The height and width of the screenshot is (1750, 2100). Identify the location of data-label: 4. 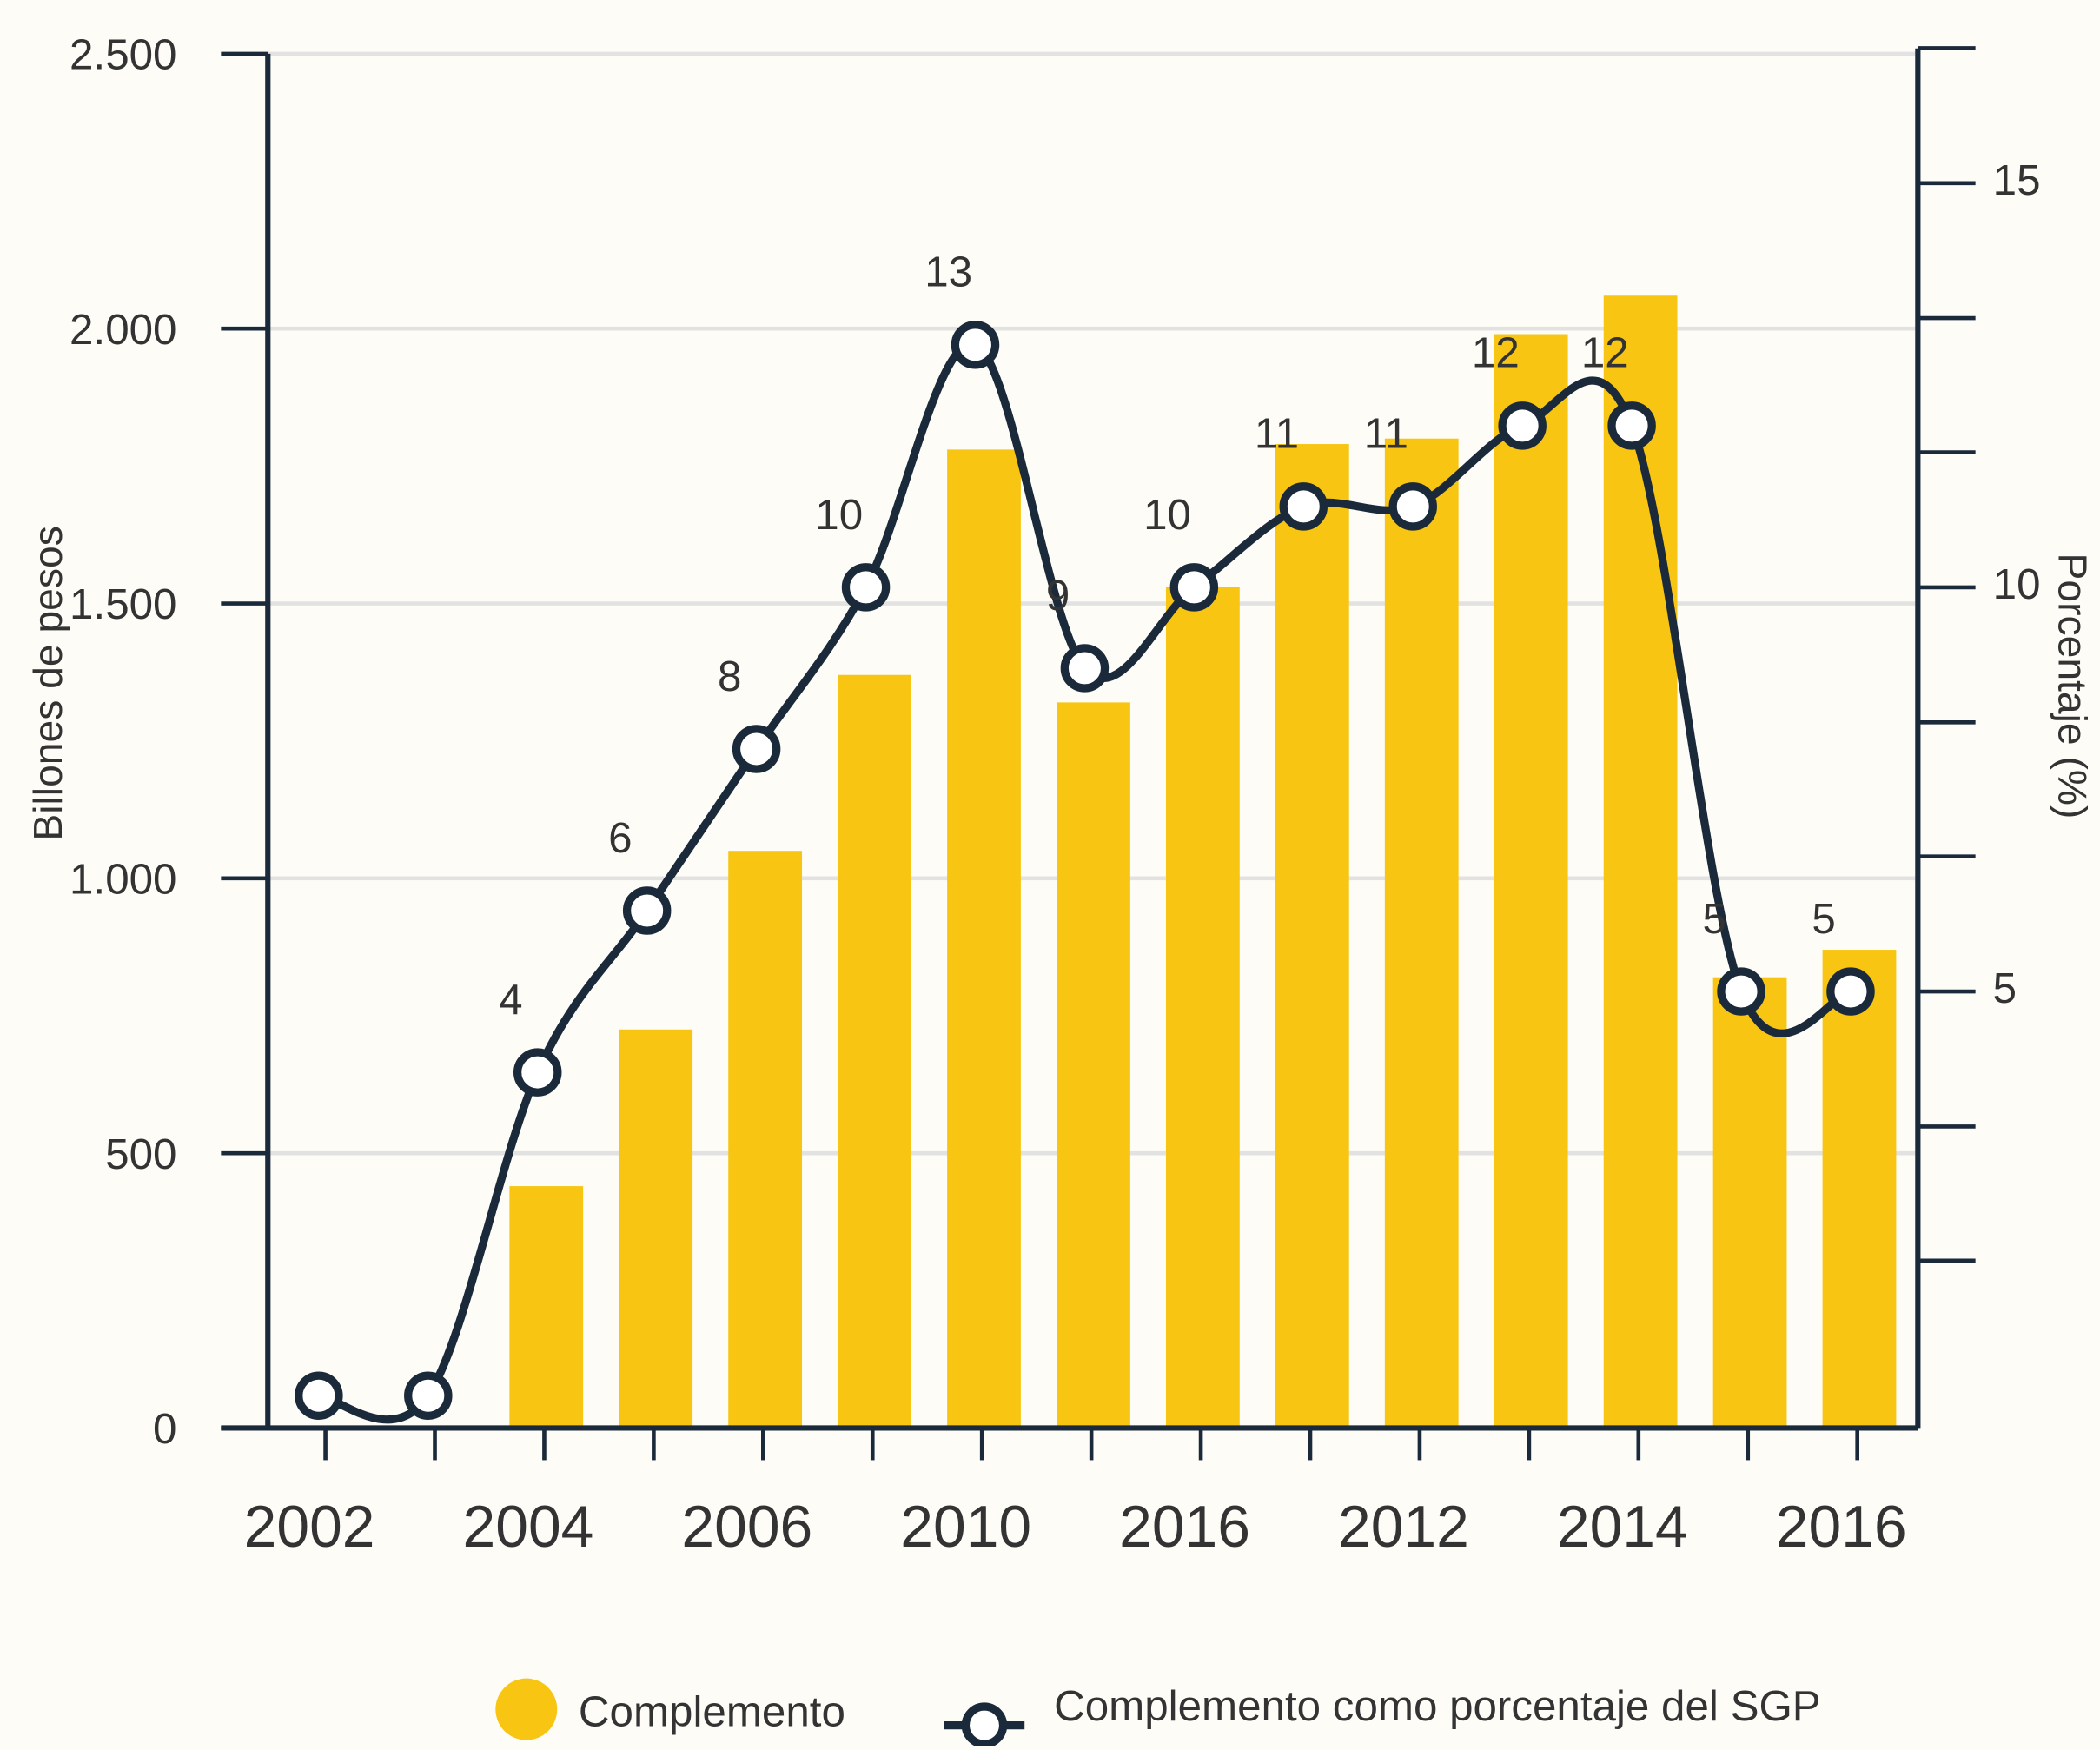
(510, 1000).